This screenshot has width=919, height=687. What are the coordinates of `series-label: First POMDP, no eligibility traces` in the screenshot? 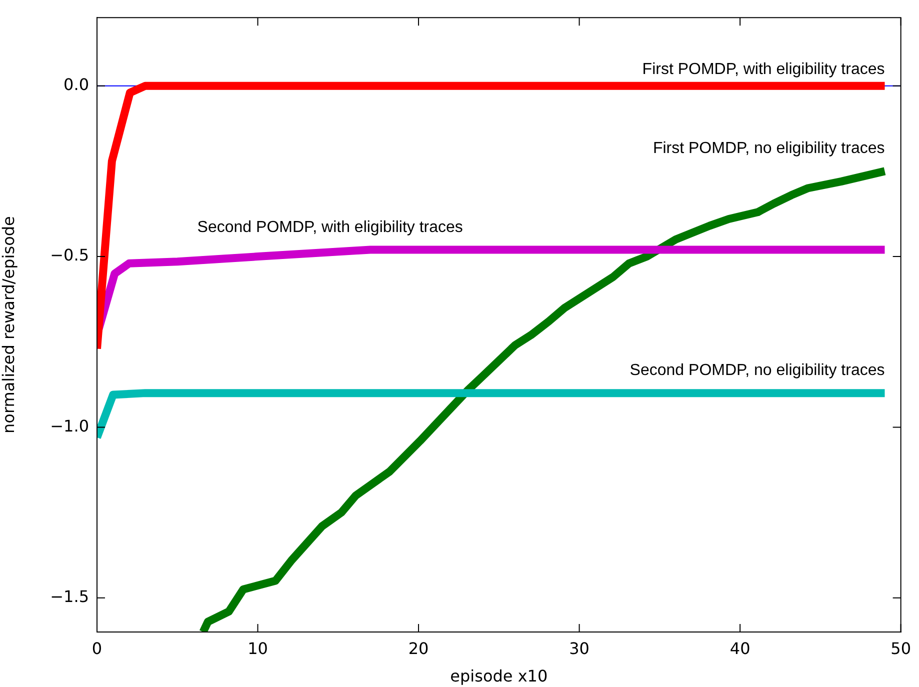 It's located at (768, 149).